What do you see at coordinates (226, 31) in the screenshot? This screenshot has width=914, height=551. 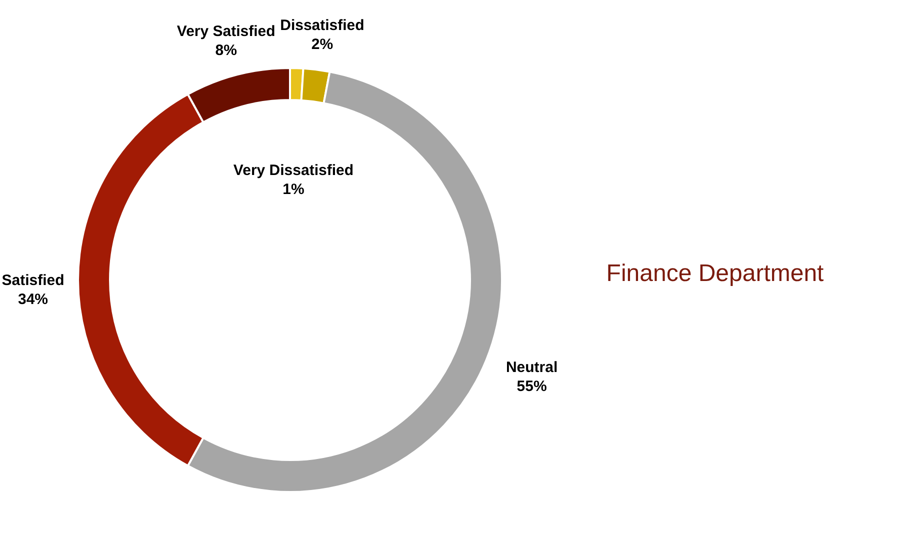 I see `slice-label: Very Satisfied` at bounding box center [226, 31].